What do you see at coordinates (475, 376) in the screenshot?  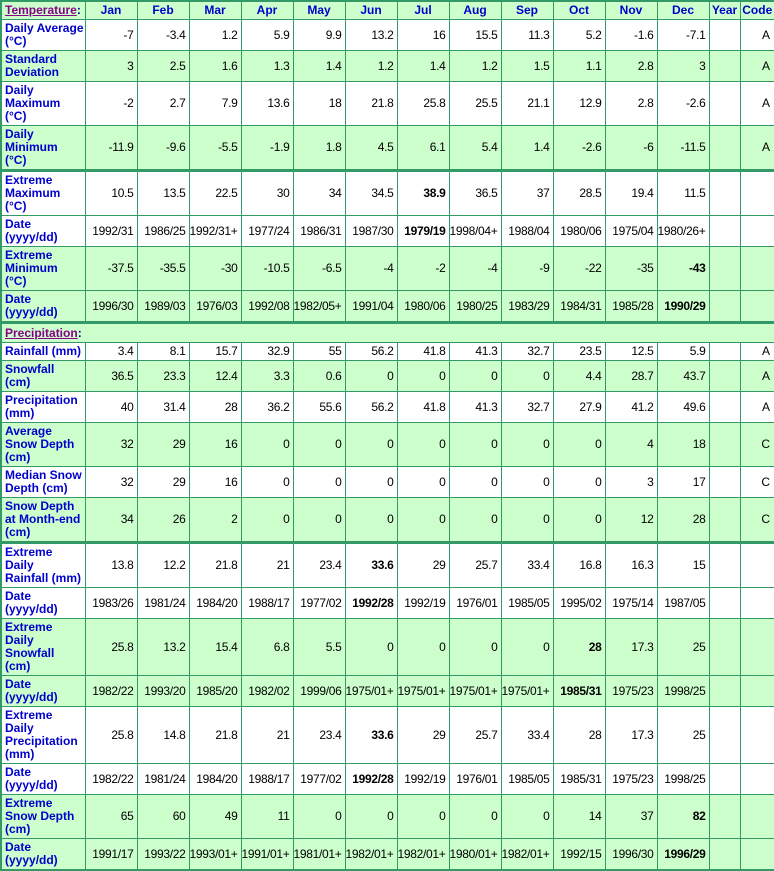 I see `snowfall-aug: 0` at bounding box center [475, 376].